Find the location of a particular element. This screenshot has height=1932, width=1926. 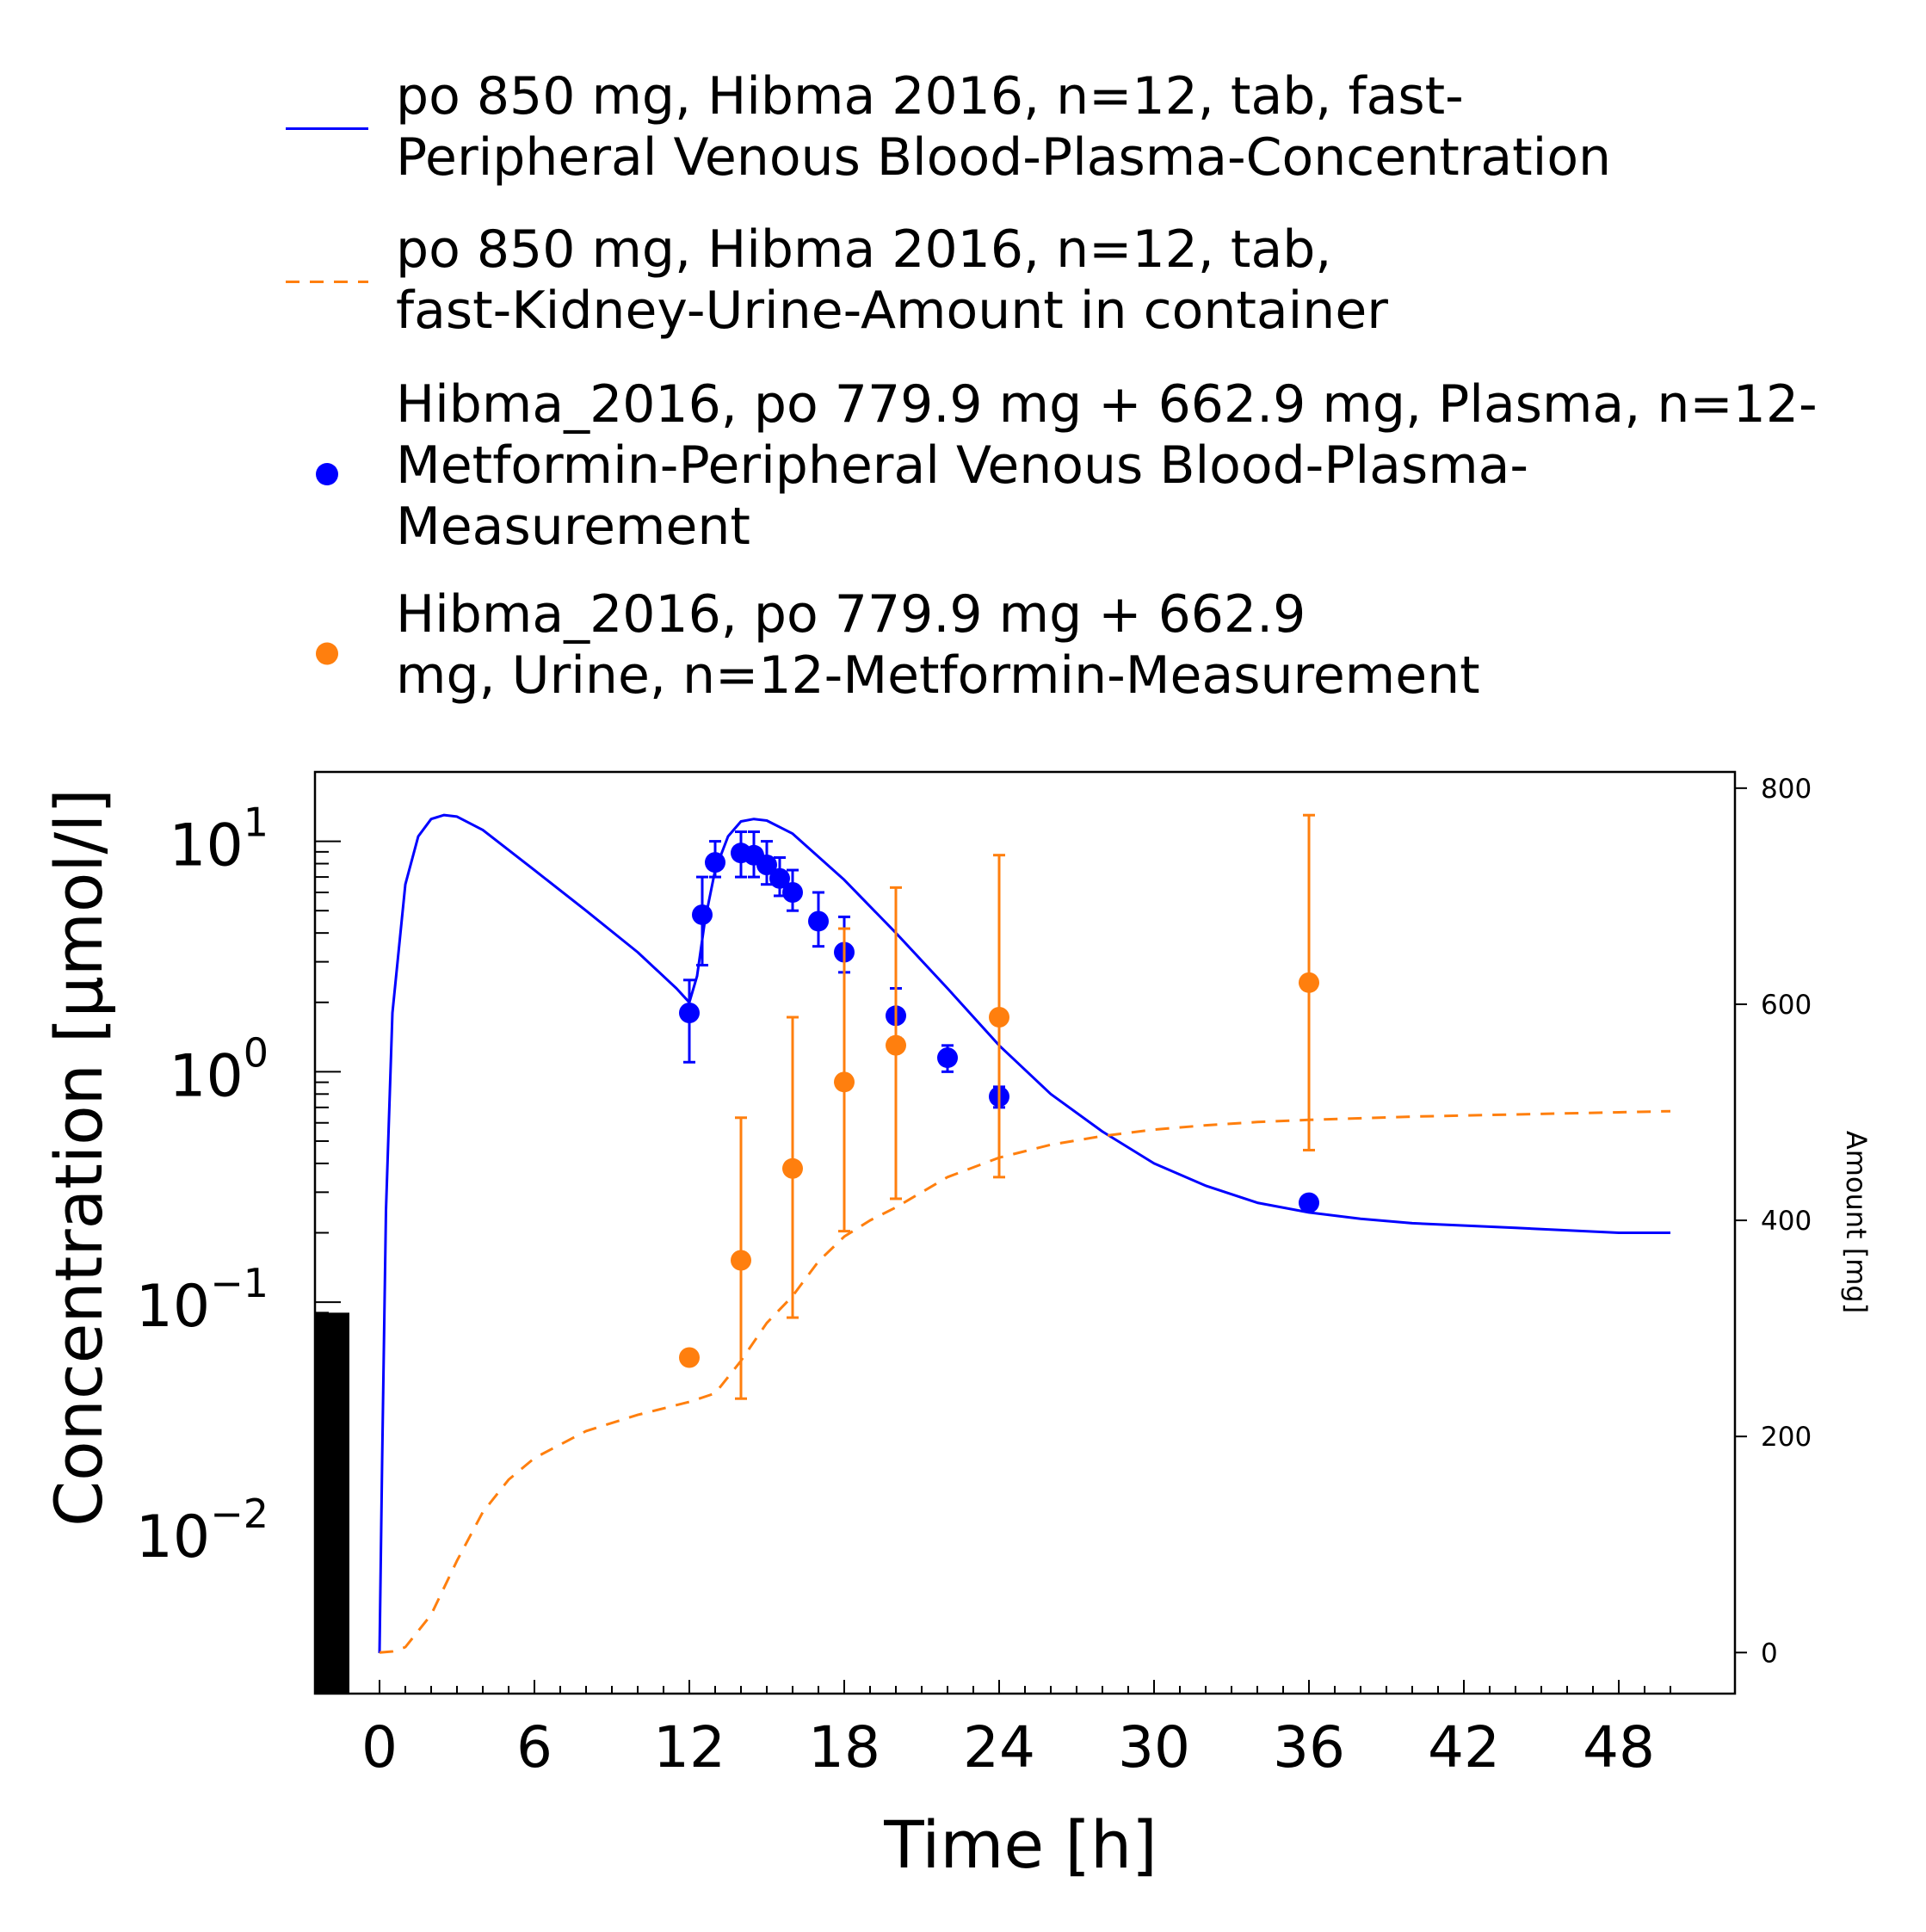

y2-tick-label: 0 is located at coordinates (1770, 1653).